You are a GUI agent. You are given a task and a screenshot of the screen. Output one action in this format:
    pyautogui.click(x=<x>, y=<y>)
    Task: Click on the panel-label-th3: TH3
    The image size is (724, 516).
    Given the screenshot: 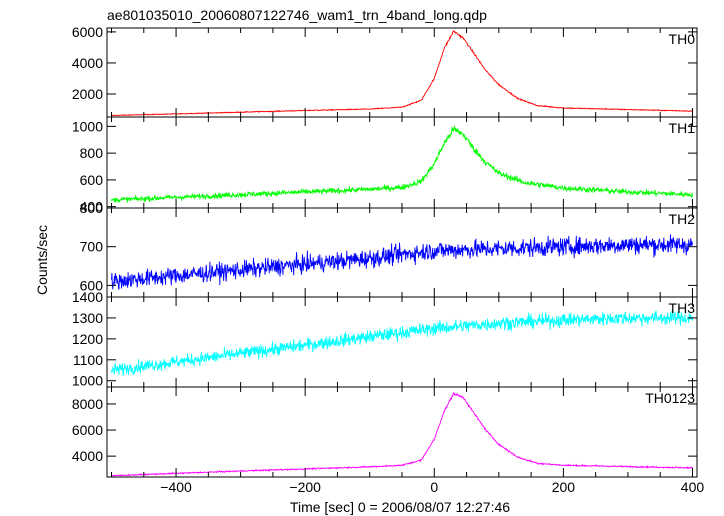 What is the action you would take?
    pyautogui.click(x=682, y=308)
    